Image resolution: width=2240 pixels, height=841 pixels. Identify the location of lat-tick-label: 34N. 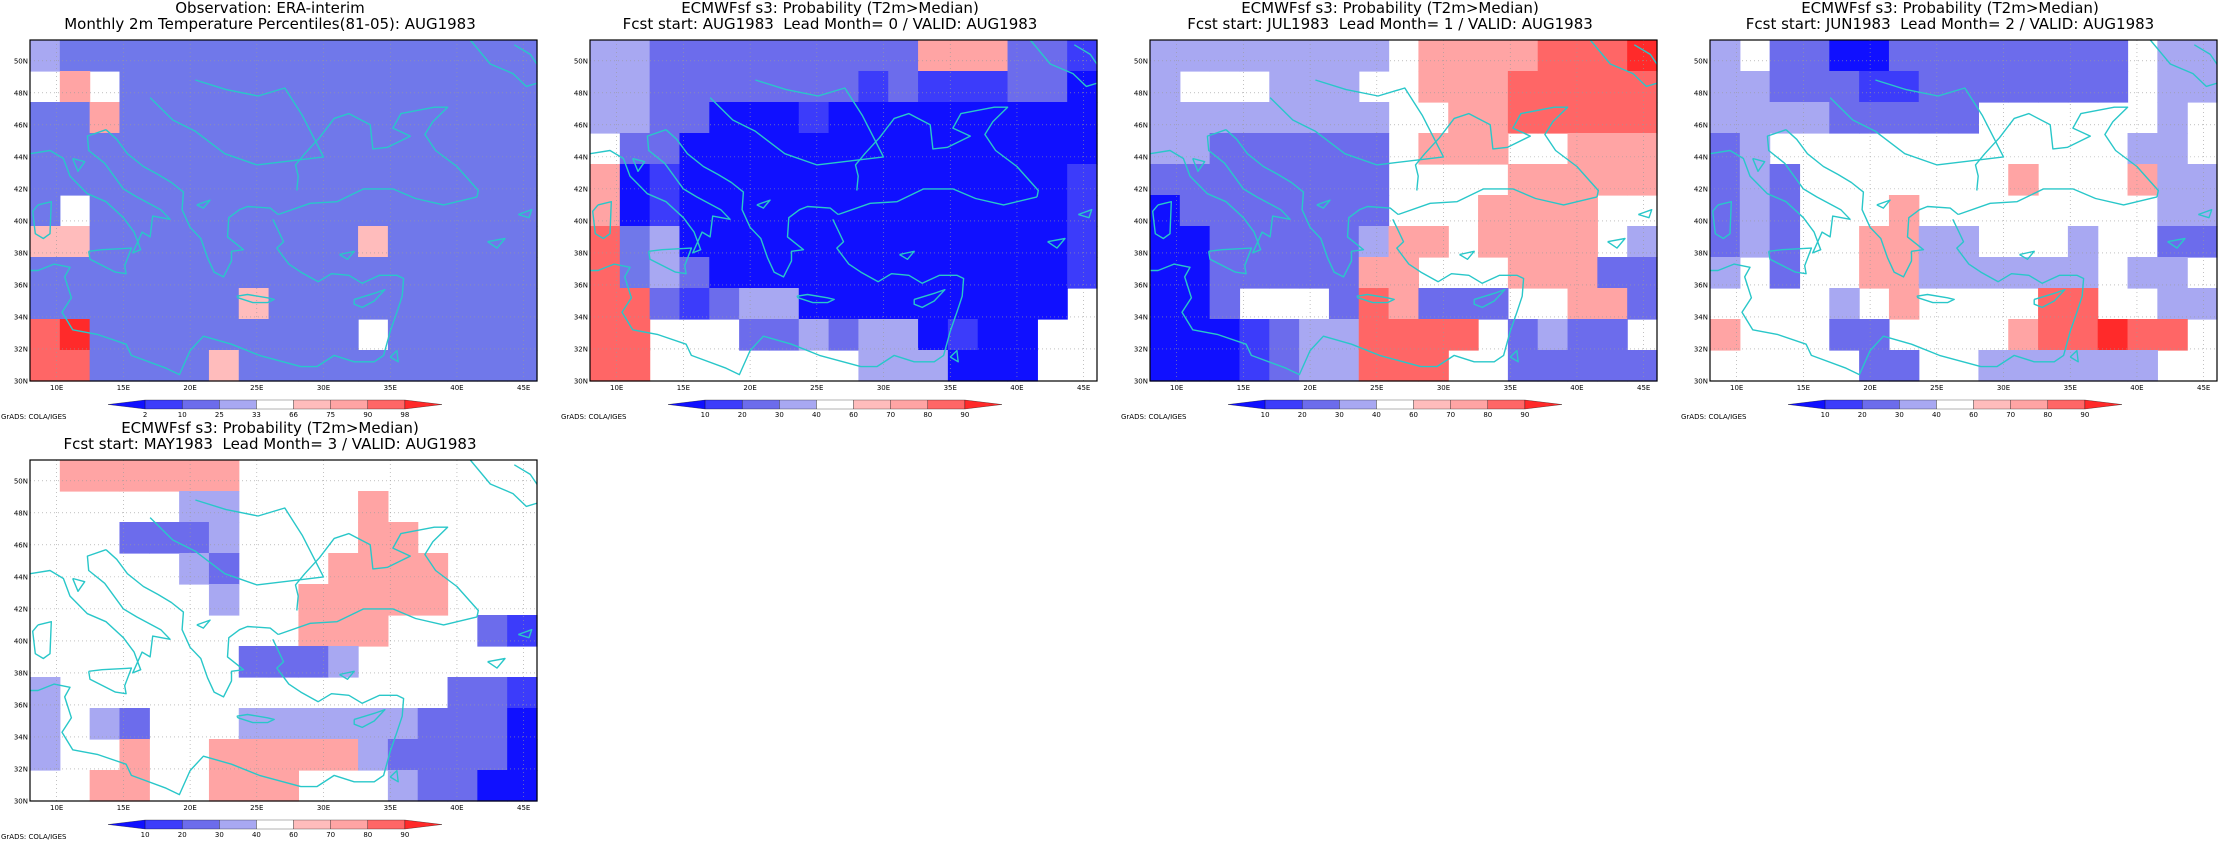
(1141, 317).